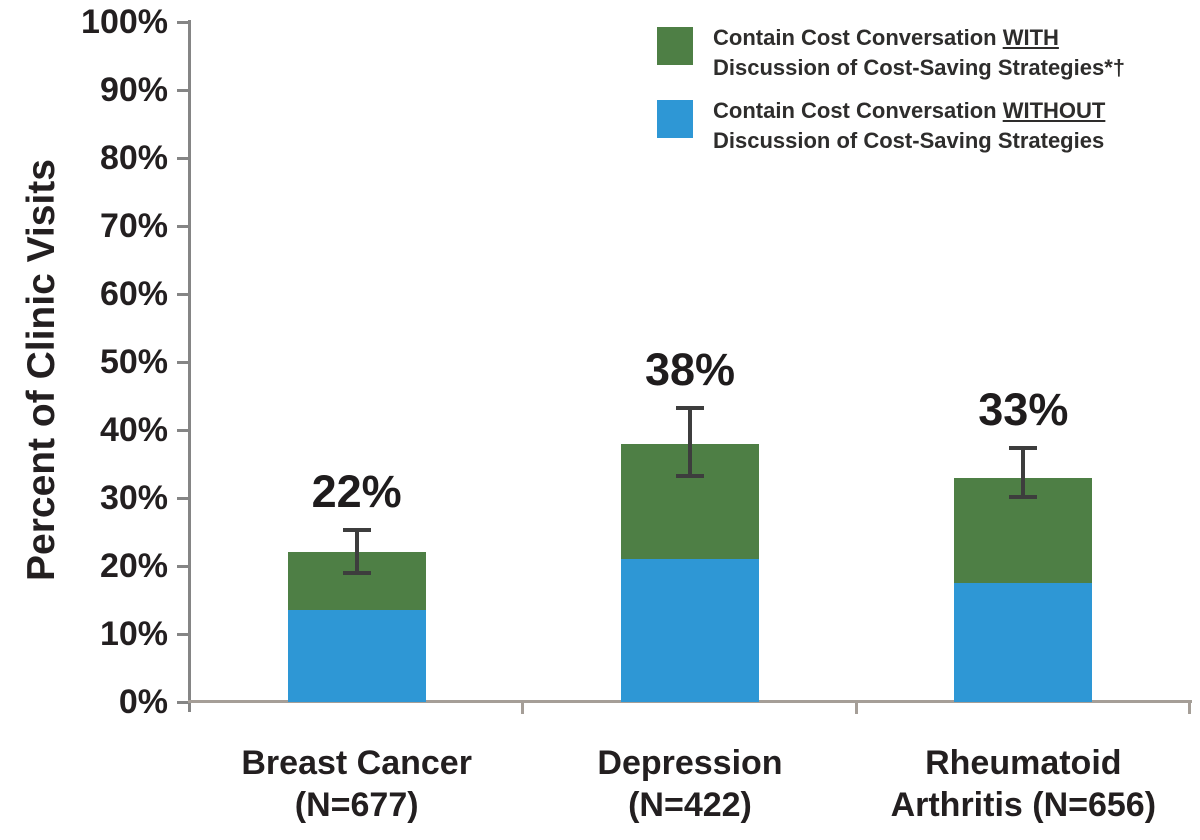 The image size is (1200, 840). I want to click on x-category-label-line: (N=677), so click(356, 805).